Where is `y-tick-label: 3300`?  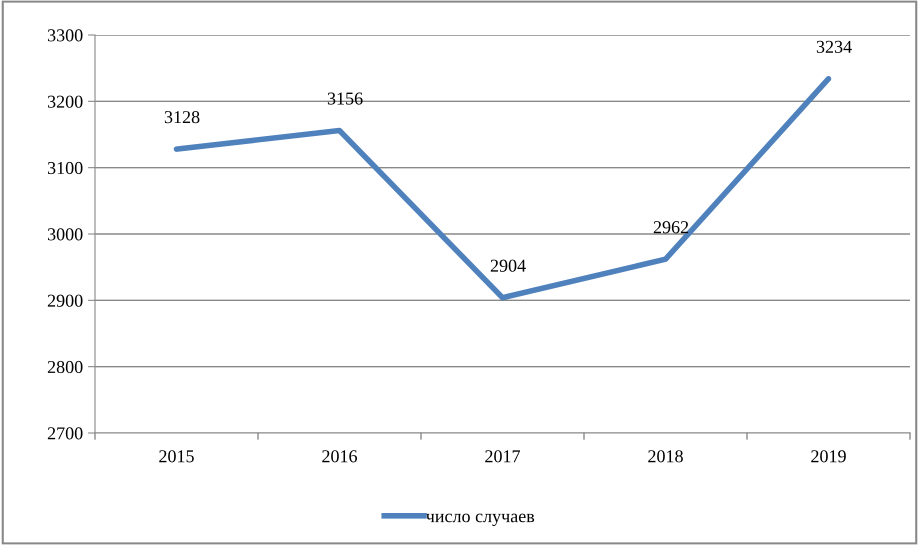 y-tick-label: 3300 is located at coordinates (65, 35).